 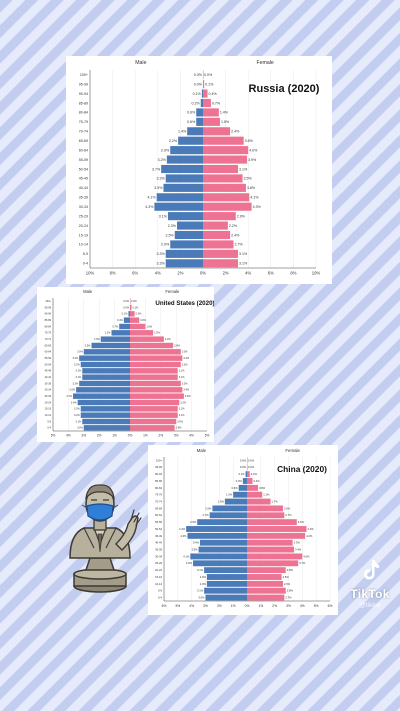 I want to click on male-value-label: 3.5%, so click(x=194, y=550).